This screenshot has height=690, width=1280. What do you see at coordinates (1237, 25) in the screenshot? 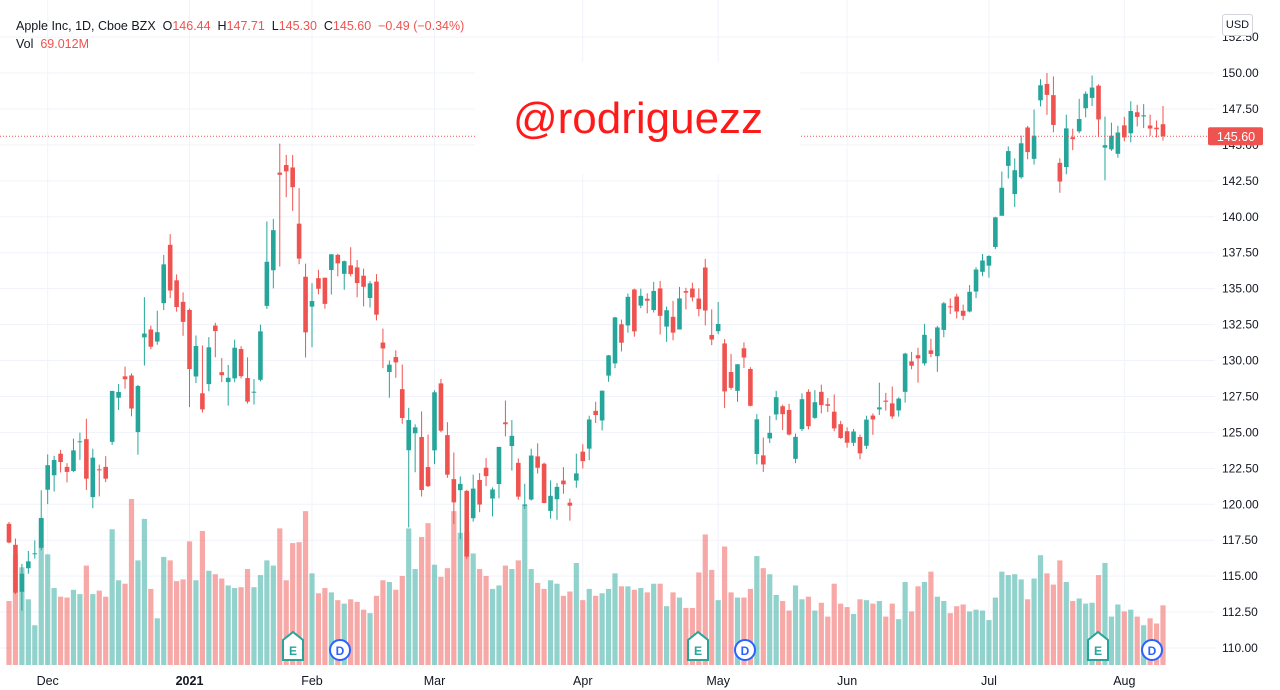
I see `currency-button: USD` at bounding box center [1237, 25].